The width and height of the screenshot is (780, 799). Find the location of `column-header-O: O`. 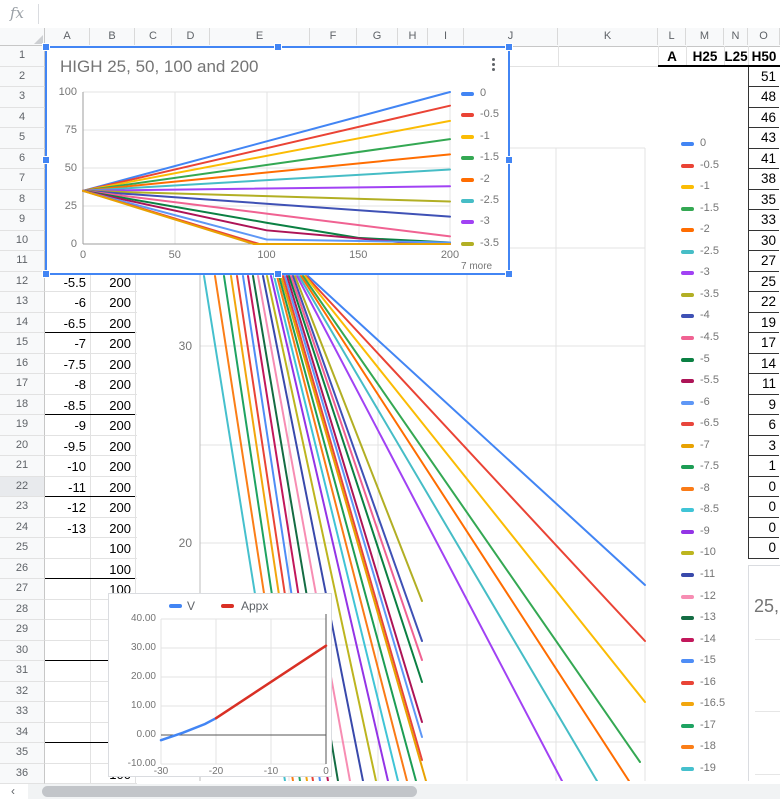

column-header-O: O is located at coordinates (764, 36).